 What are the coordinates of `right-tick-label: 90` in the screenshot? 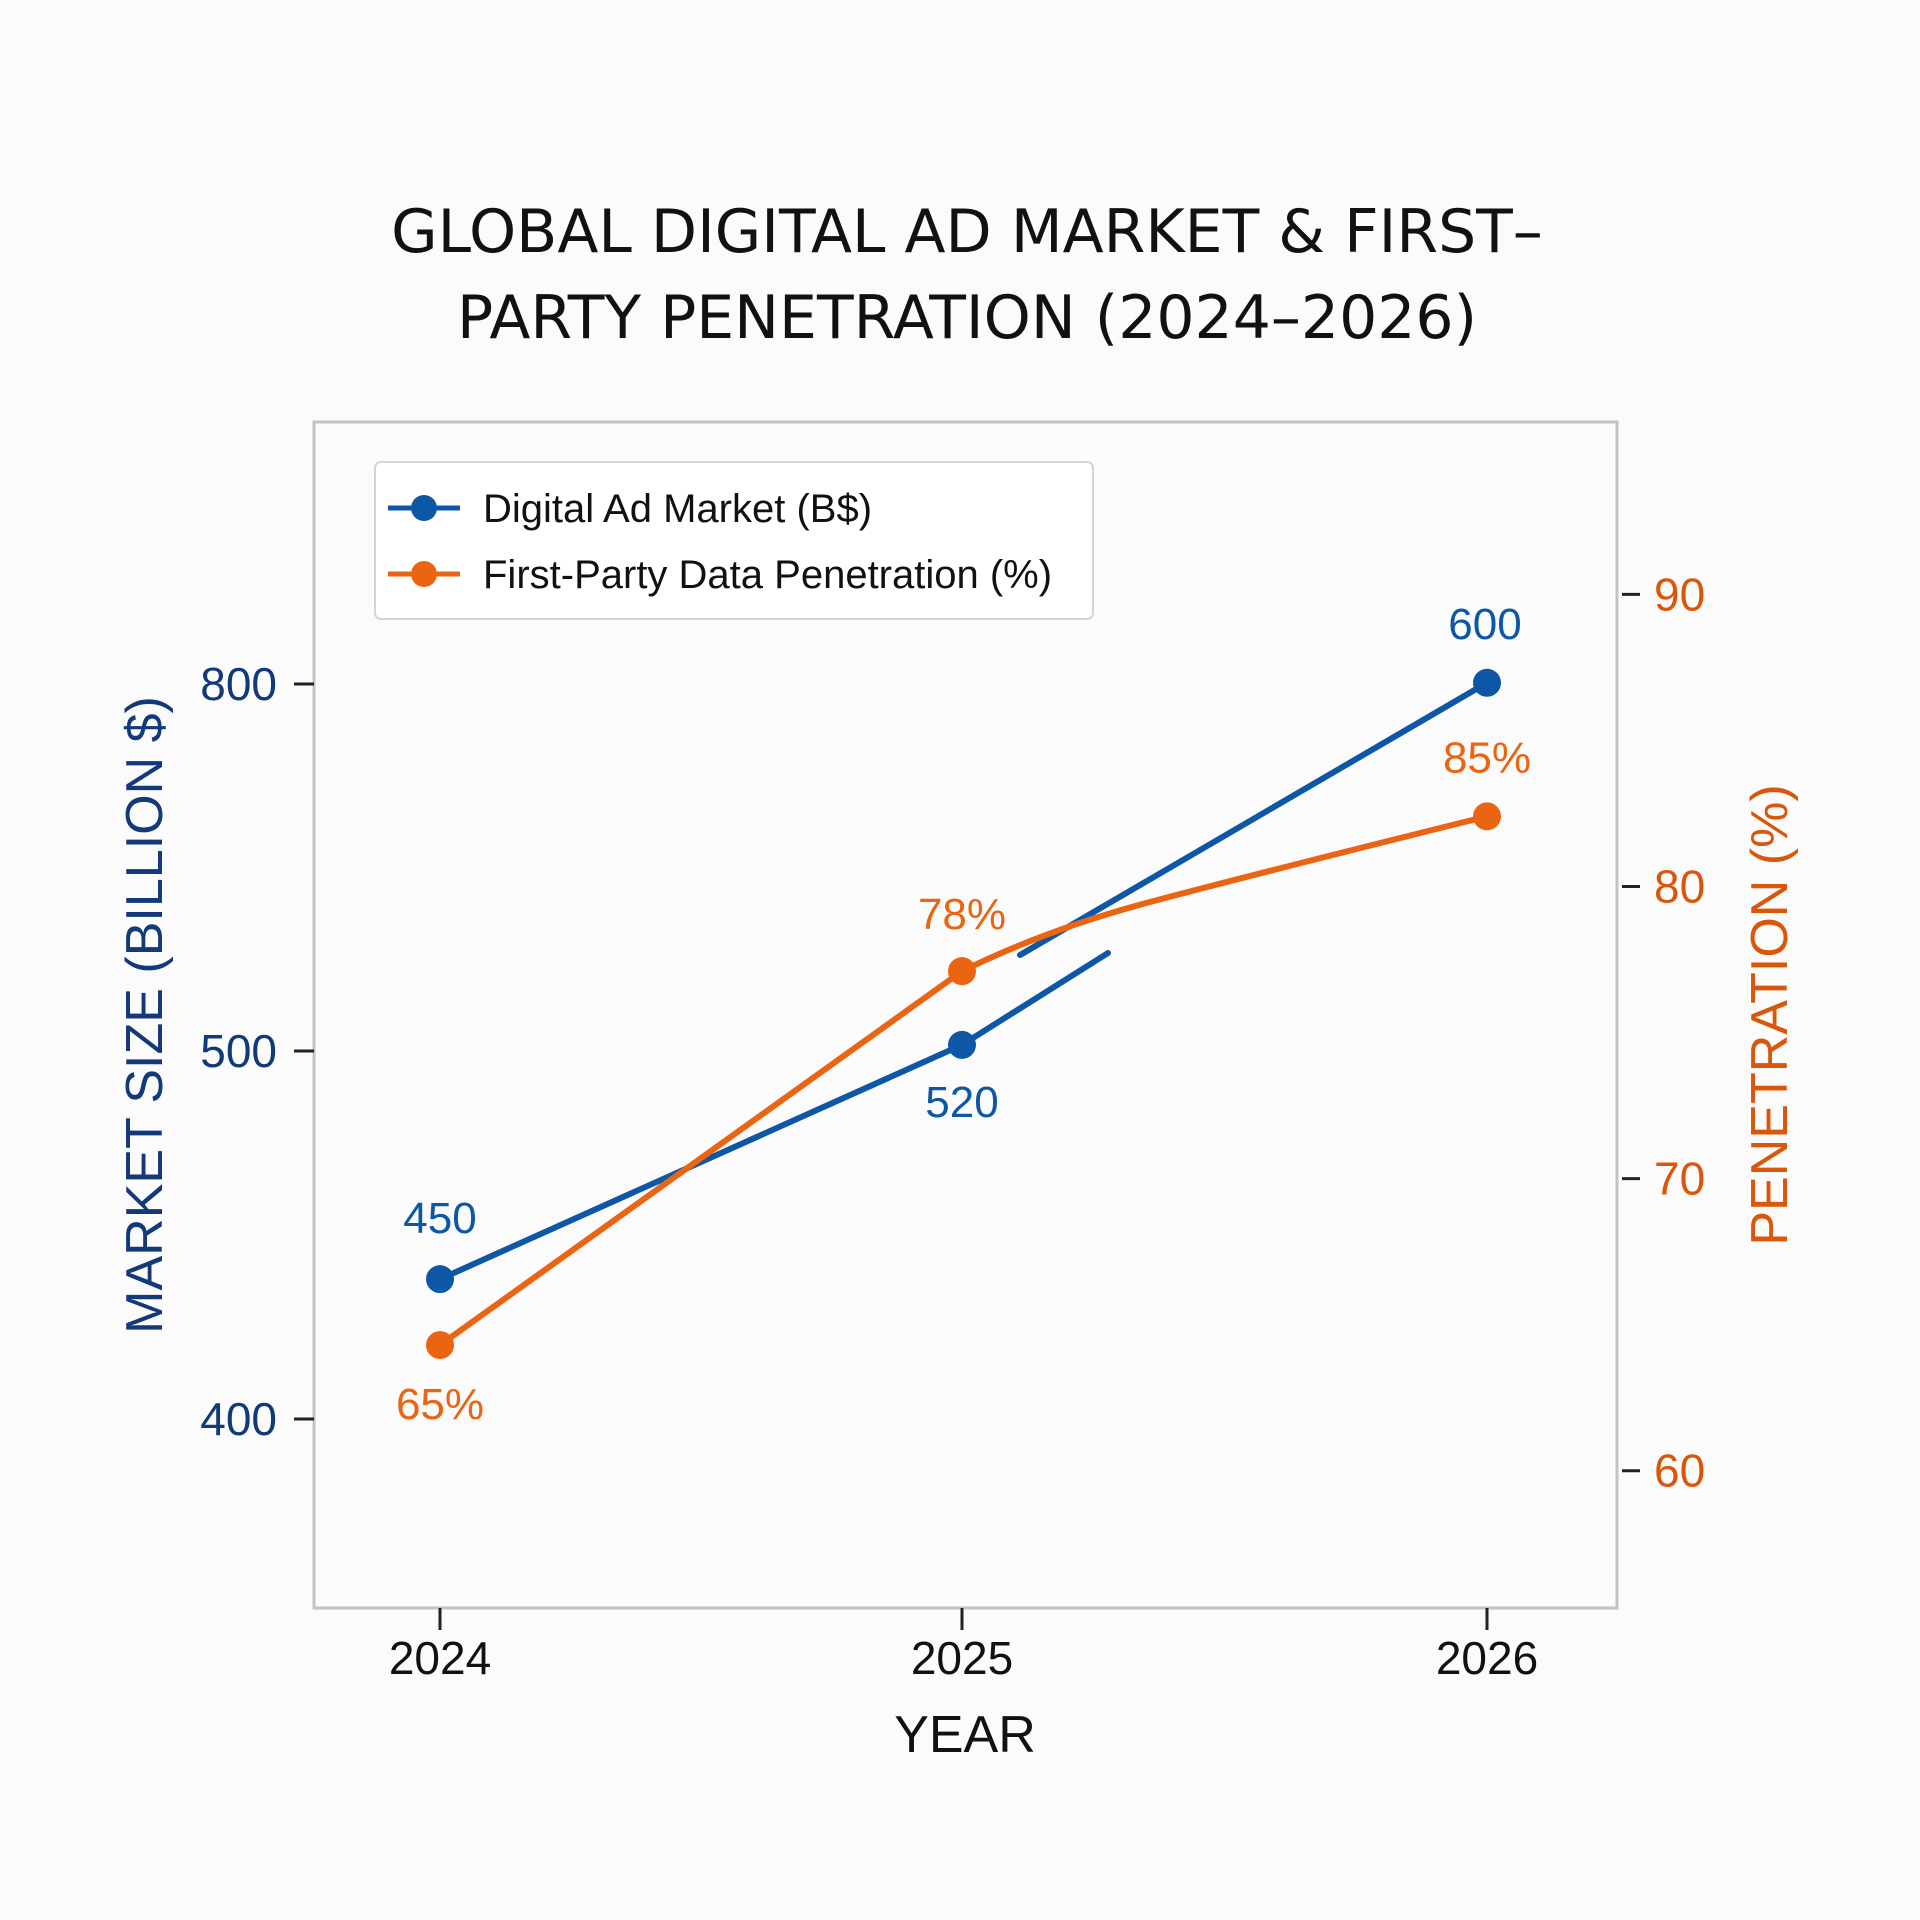 It's located at (1679, 594).